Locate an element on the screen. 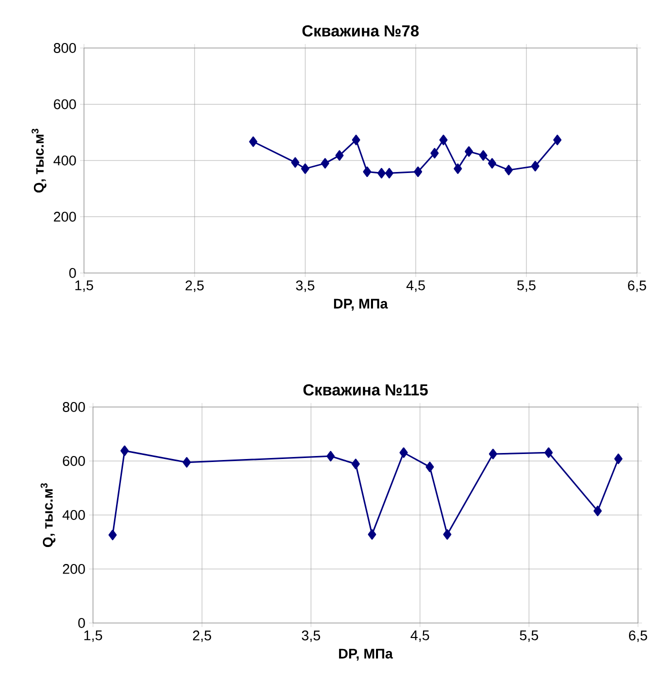 This screenshot has width=651, height=699. chart-title: Скважина №78 is located at coordinates (360, 31).